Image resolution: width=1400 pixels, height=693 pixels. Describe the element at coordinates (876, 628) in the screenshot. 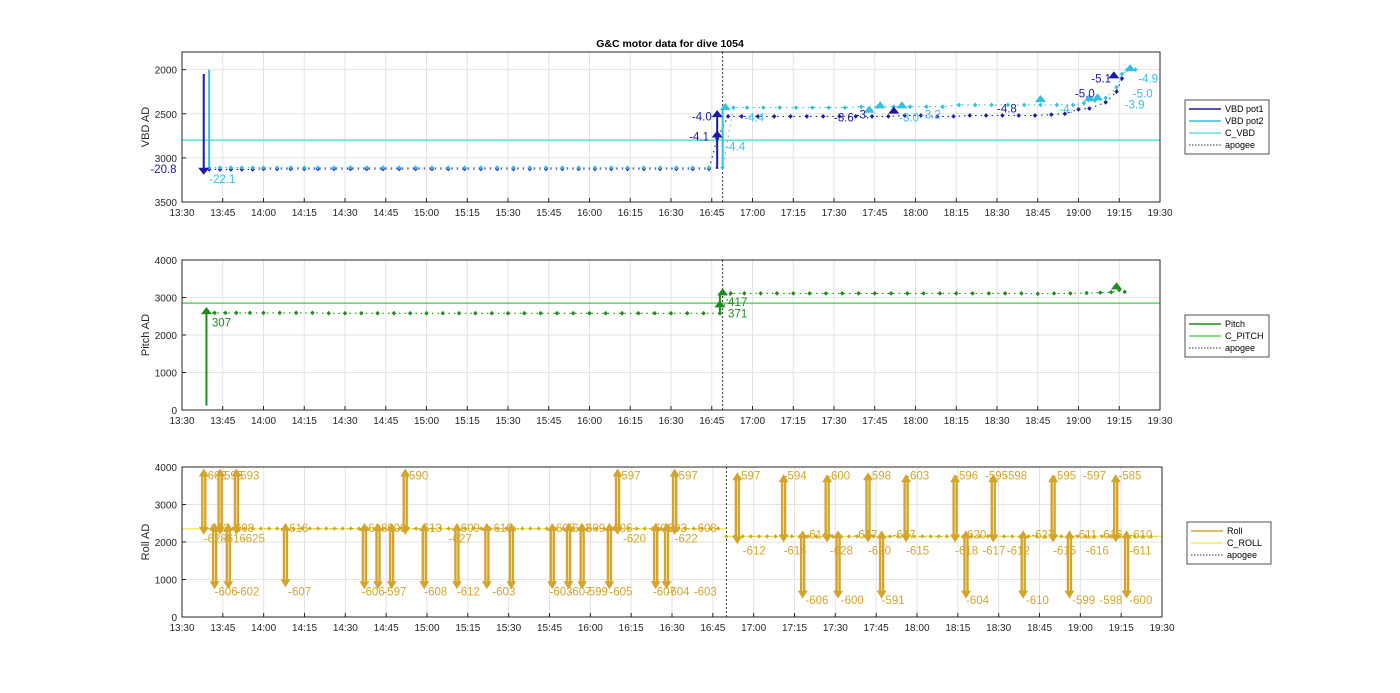

I see `x-tick-label: 17:45` at that location.